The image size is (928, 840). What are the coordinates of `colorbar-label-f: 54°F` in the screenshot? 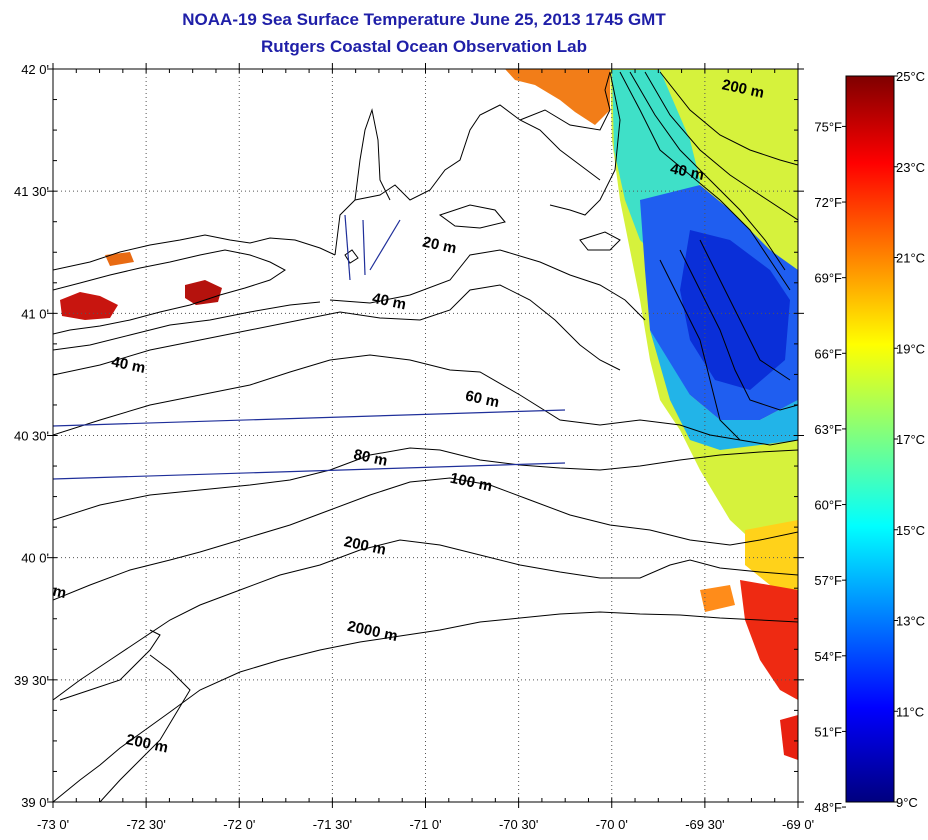 It's located at (828, 656).